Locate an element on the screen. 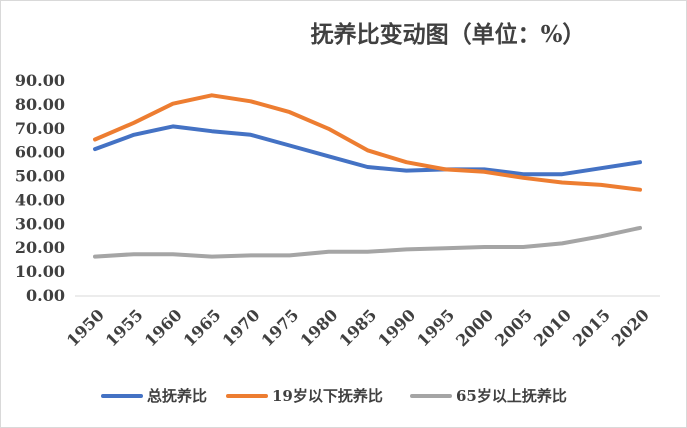  y-tick-label: 60.00 is located at coordinates (40, 152).